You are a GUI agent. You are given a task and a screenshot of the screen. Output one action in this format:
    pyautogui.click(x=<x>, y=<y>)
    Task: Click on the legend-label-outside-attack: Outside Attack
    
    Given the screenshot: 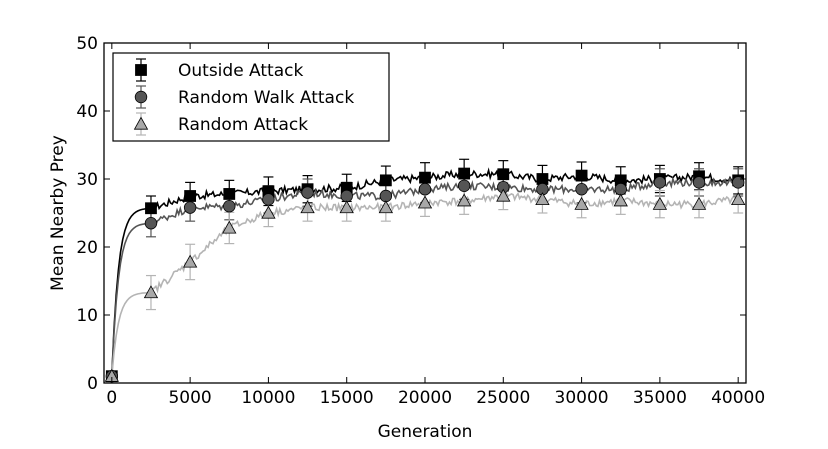 What is the action you would take?
    pyautogui.click(x=240, y=71)
    